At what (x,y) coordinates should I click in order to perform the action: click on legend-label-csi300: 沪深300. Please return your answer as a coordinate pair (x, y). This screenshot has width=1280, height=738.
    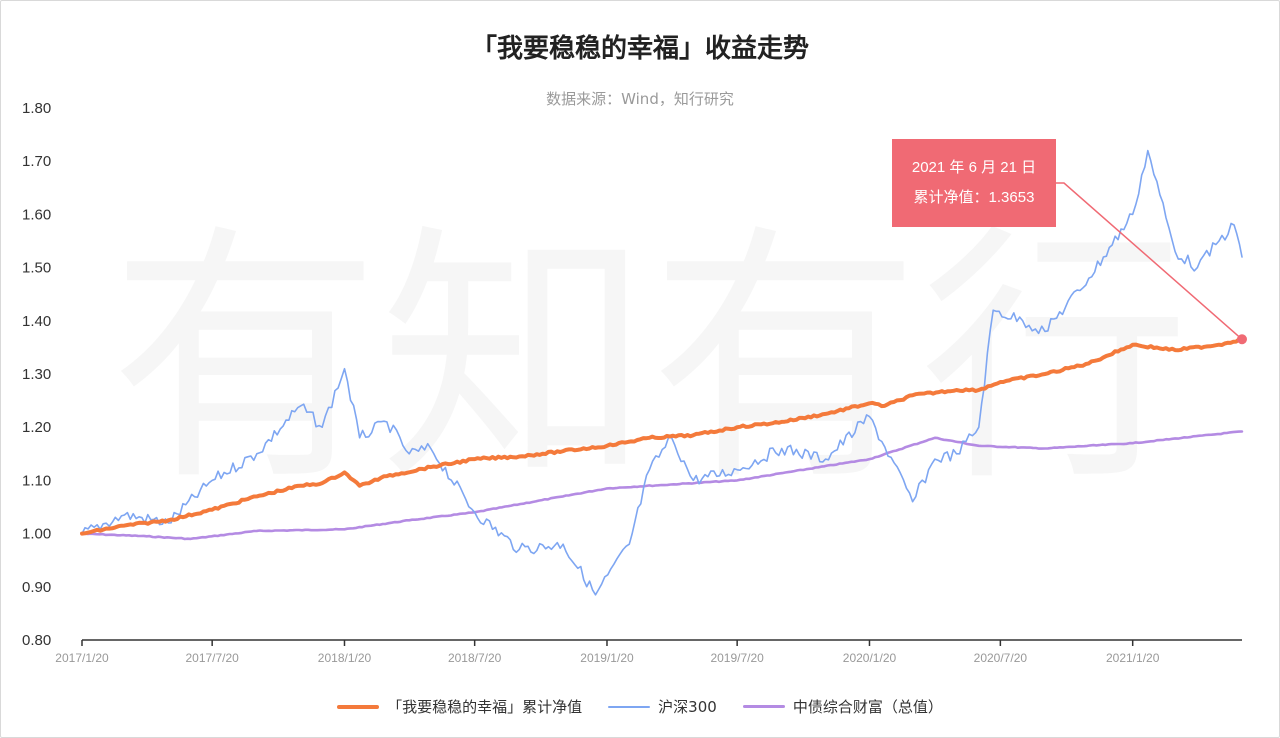
    Looking at the image, I should click on (687, 707).